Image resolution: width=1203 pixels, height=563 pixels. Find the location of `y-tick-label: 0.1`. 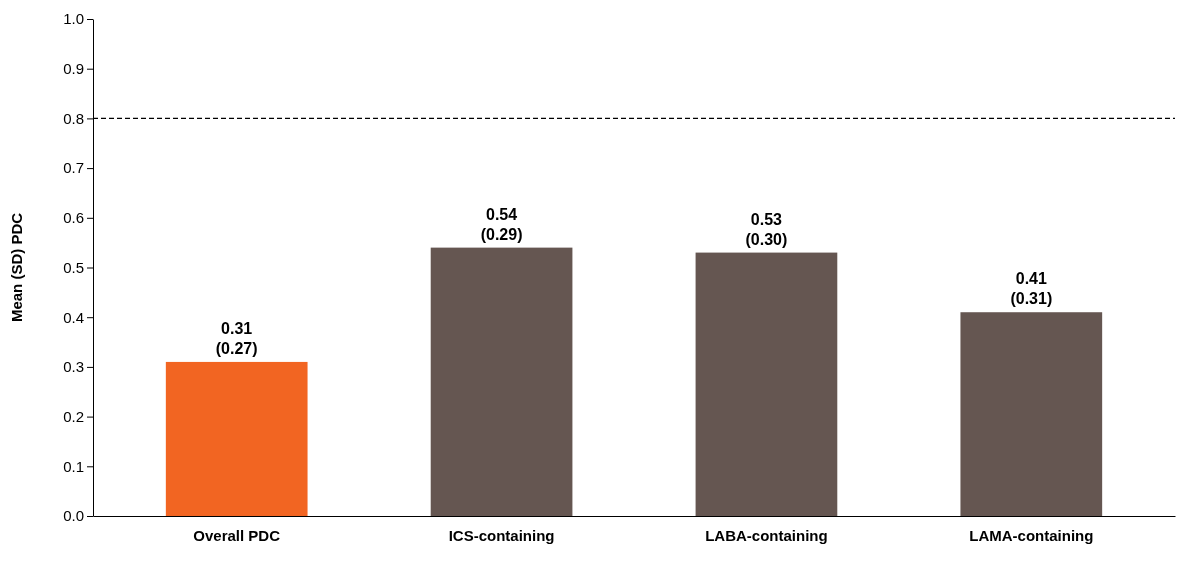

y-tick-label: 0.1 is located at coordinates (73, 466).